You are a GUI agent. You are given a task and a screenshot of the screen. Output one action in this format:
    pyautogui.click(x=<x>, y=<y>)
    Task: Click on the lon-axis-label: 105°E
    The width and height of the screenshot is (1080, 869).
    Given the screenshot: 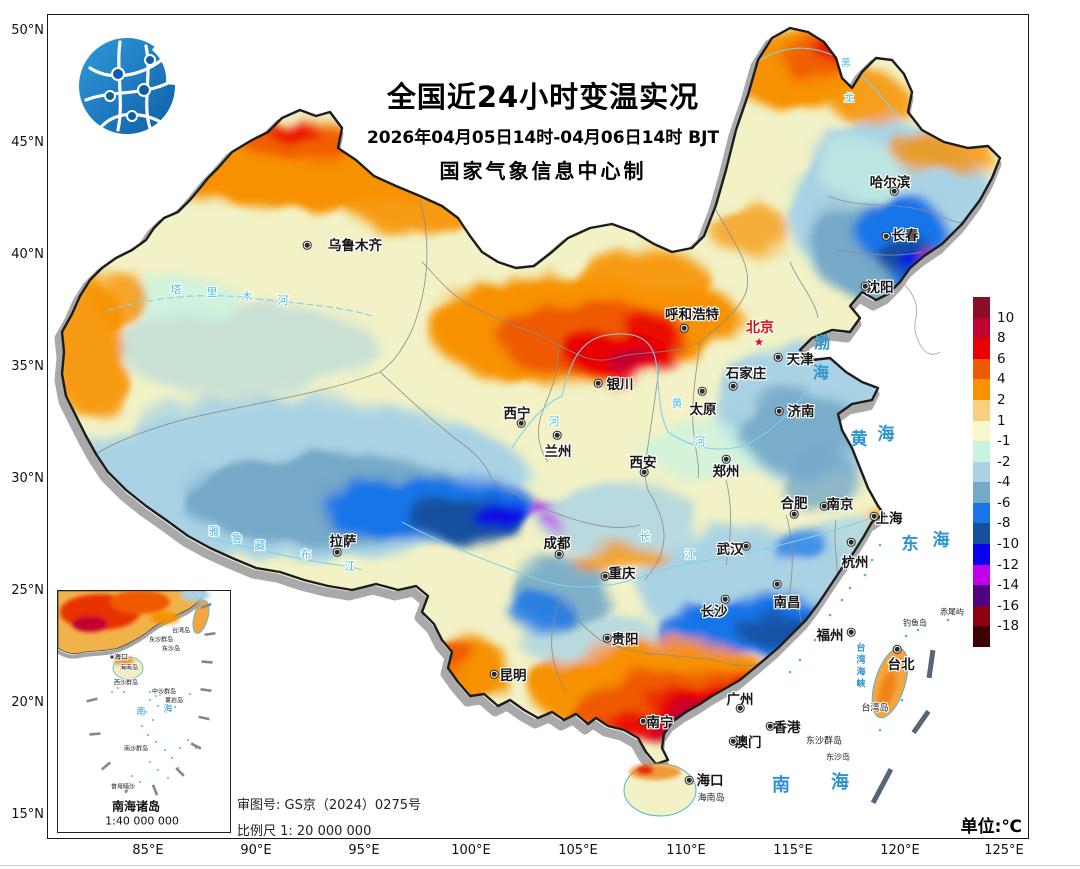 What is the action you would take?
    pyautogui.click(x=578, y=850)
    